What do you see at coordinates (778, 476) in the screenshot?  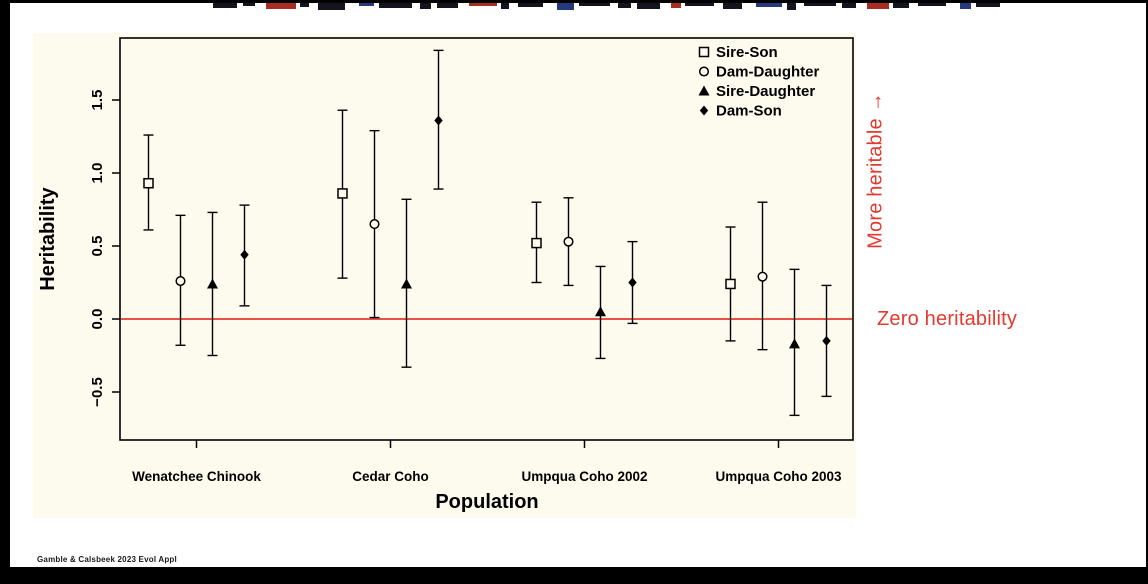 I see `x-category-label: Umpqua Coho 2003` at bounding box center [778, 476].